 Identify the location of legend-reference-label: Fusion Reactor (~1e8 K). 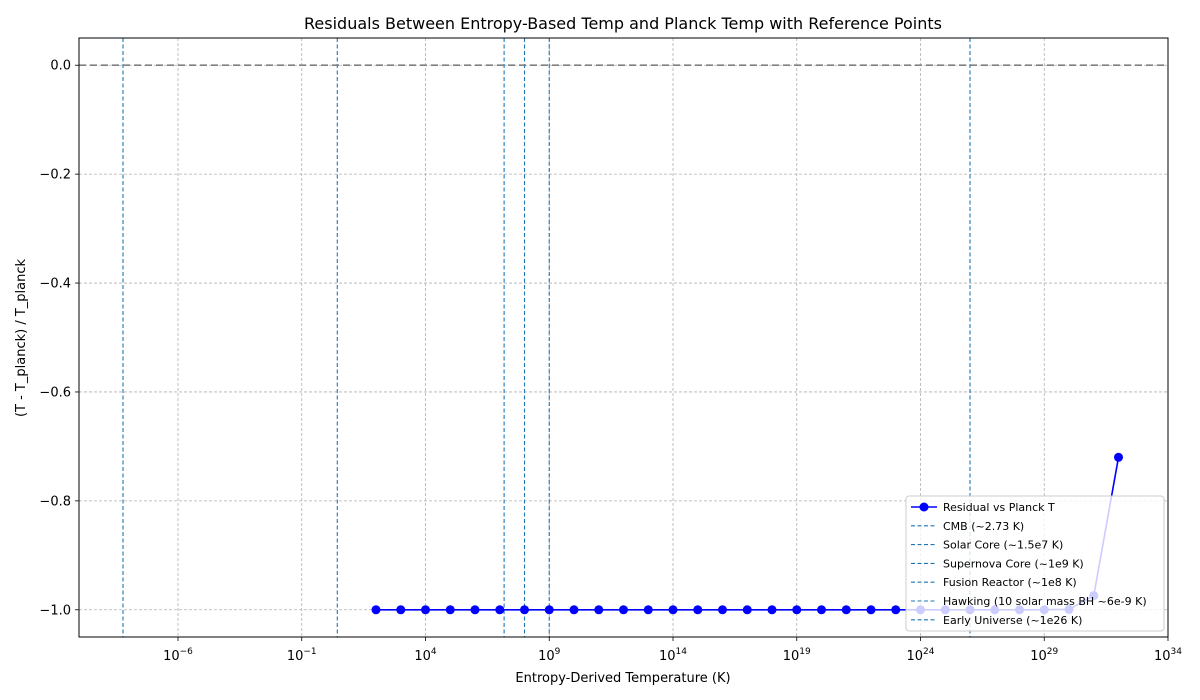
(1010, 582).